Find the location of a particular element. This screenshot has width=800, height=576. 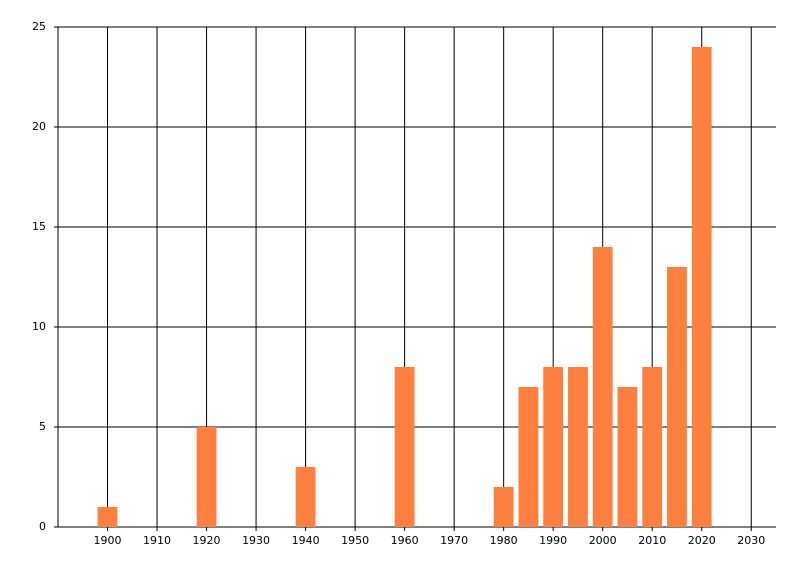

x-tick-label: 1980 is located at coordinates (504, 540).